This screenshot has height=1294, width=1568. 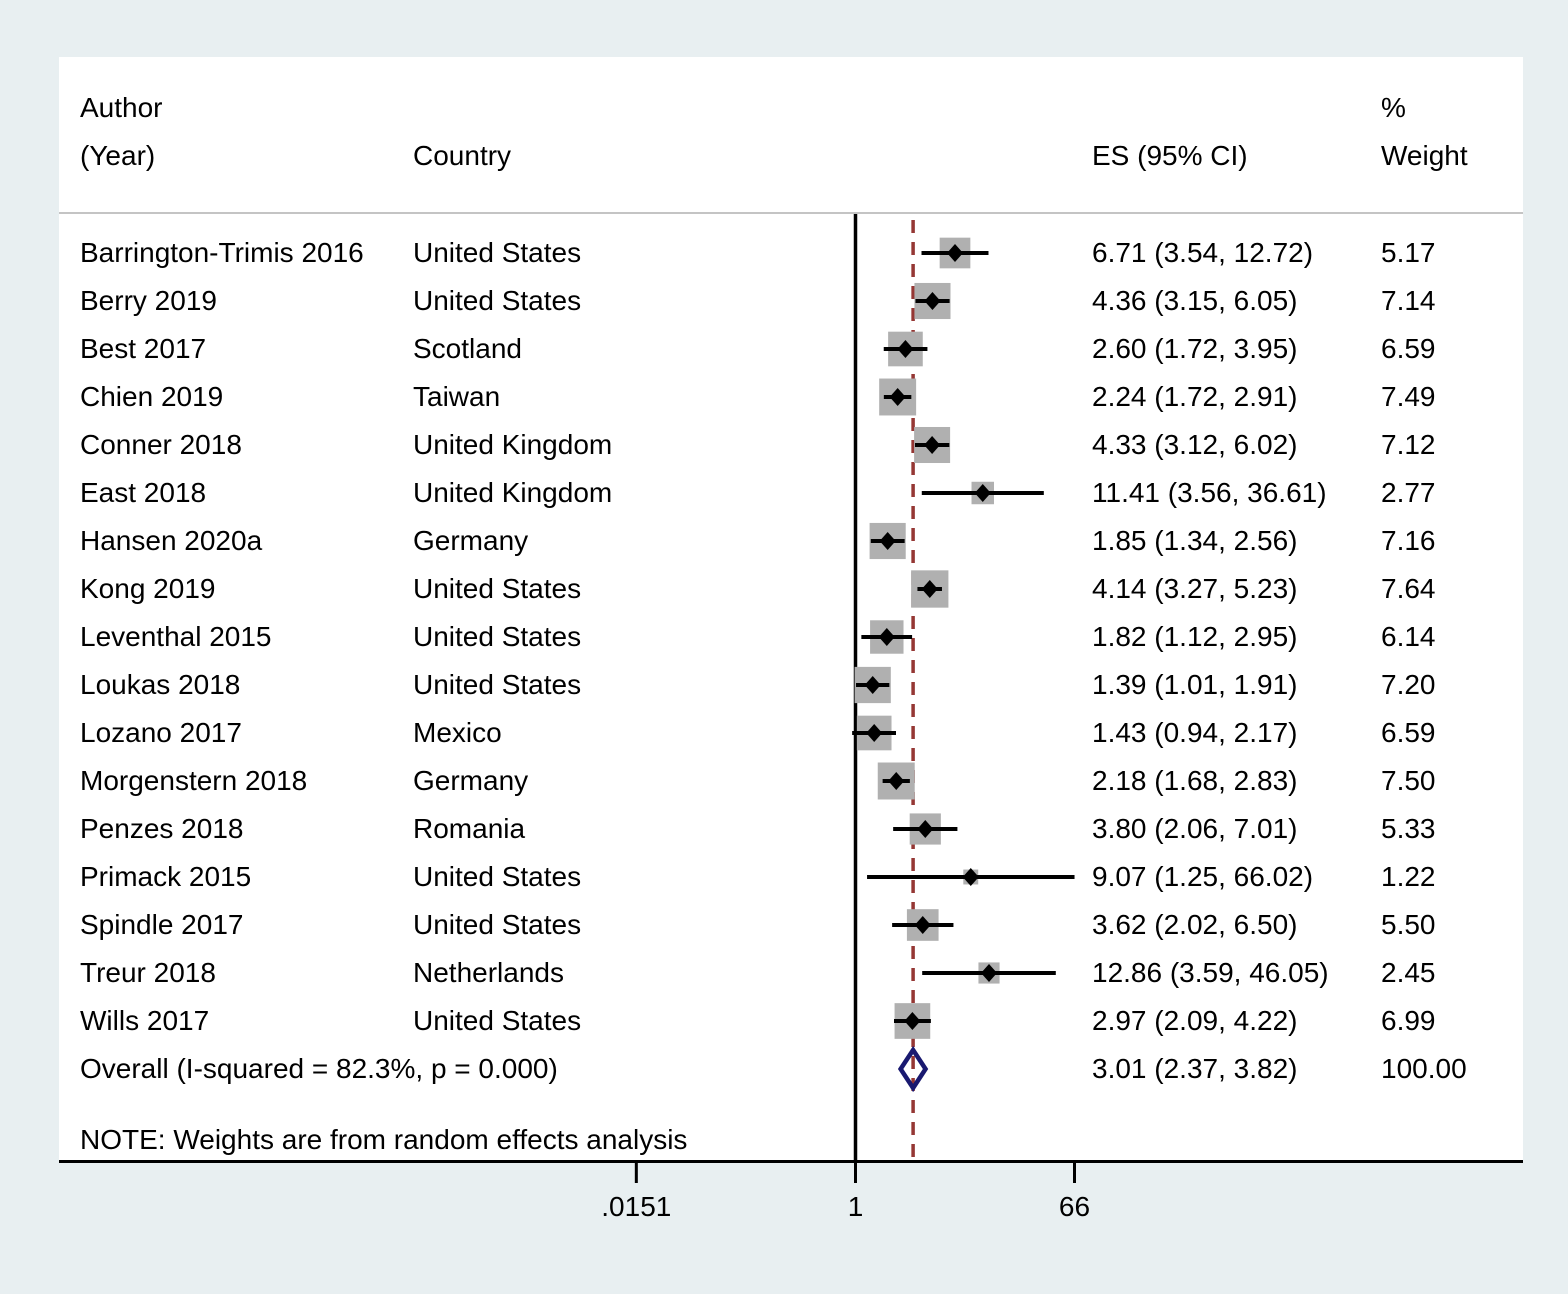 I want to click on study-author: Spindle 2017, so click(x=162, y=924).